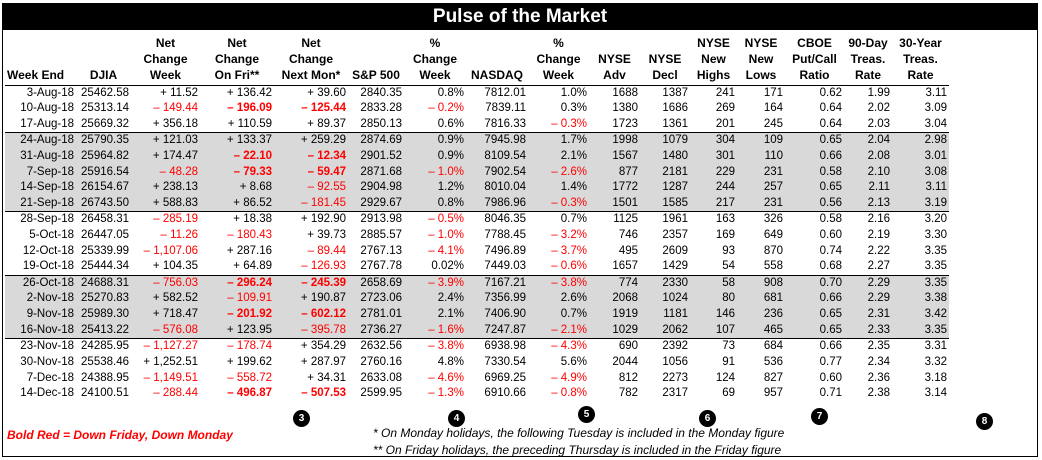 This screenshot has height=460, width=1042. What do you see at coordinates (713, 346) in the screenshot?
I see `table-cell: 73` at bounding box center [713, 346].